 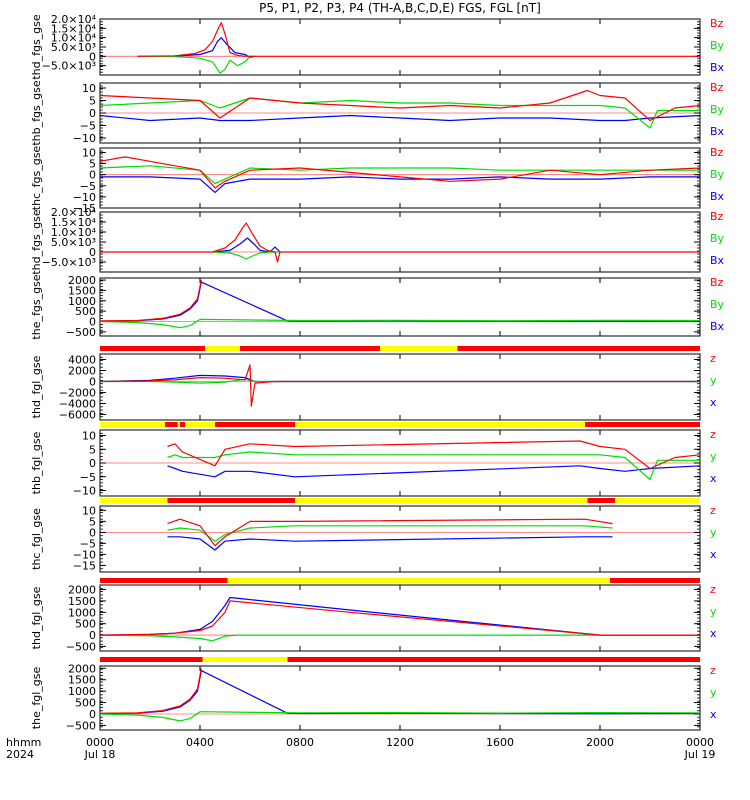 I want to click on x-tick-label: 0000, so click(x=700, y=742).